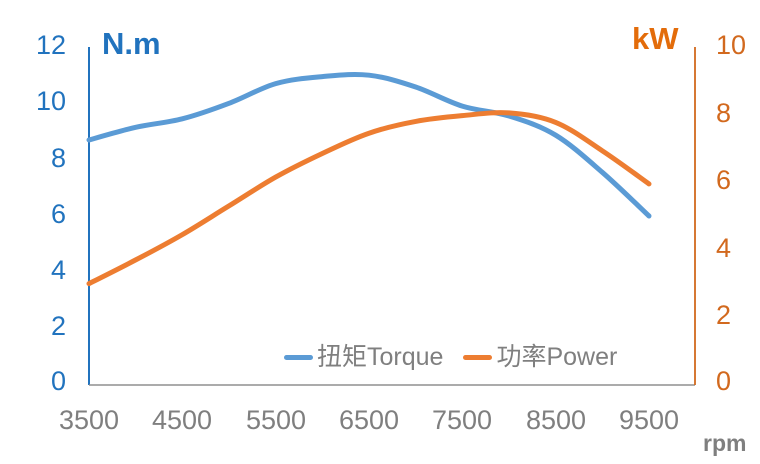  What do you see at coordinates (298, 357) in the screenshot?
I see `torque-legend-swatch-icon` at bounding box center [298, 357].